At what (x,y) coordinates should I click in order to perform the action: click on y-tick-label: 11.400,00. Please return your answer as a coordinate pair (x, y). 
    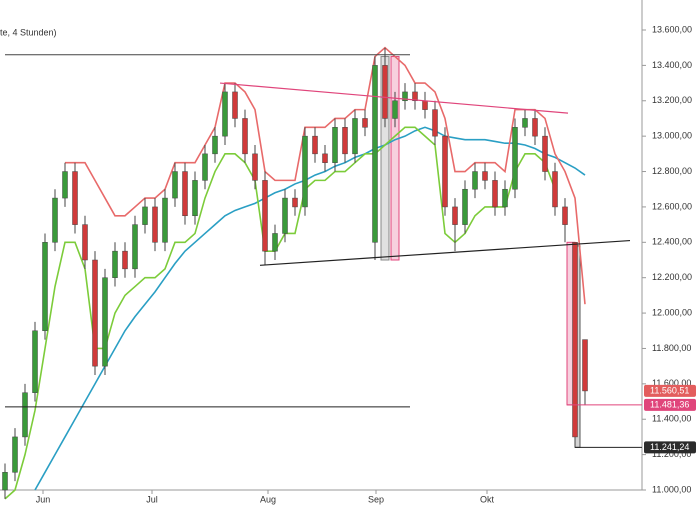
    Looking at the image, I should click on (671, 419).